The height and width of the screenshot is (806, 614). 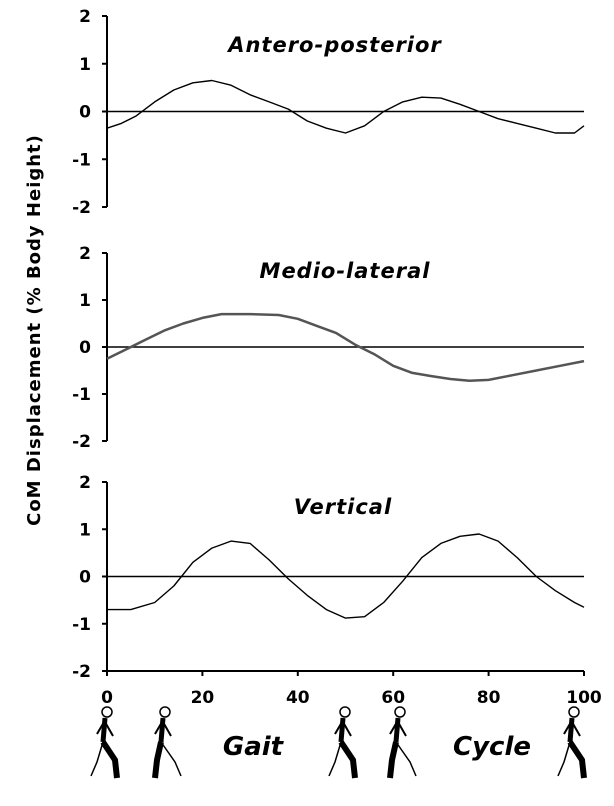 What do you see at coordinates (351, 689) in the screenshot?
I see `x-axis-group: 0 20 40 60 80 100` at bounding box center [351, 689].